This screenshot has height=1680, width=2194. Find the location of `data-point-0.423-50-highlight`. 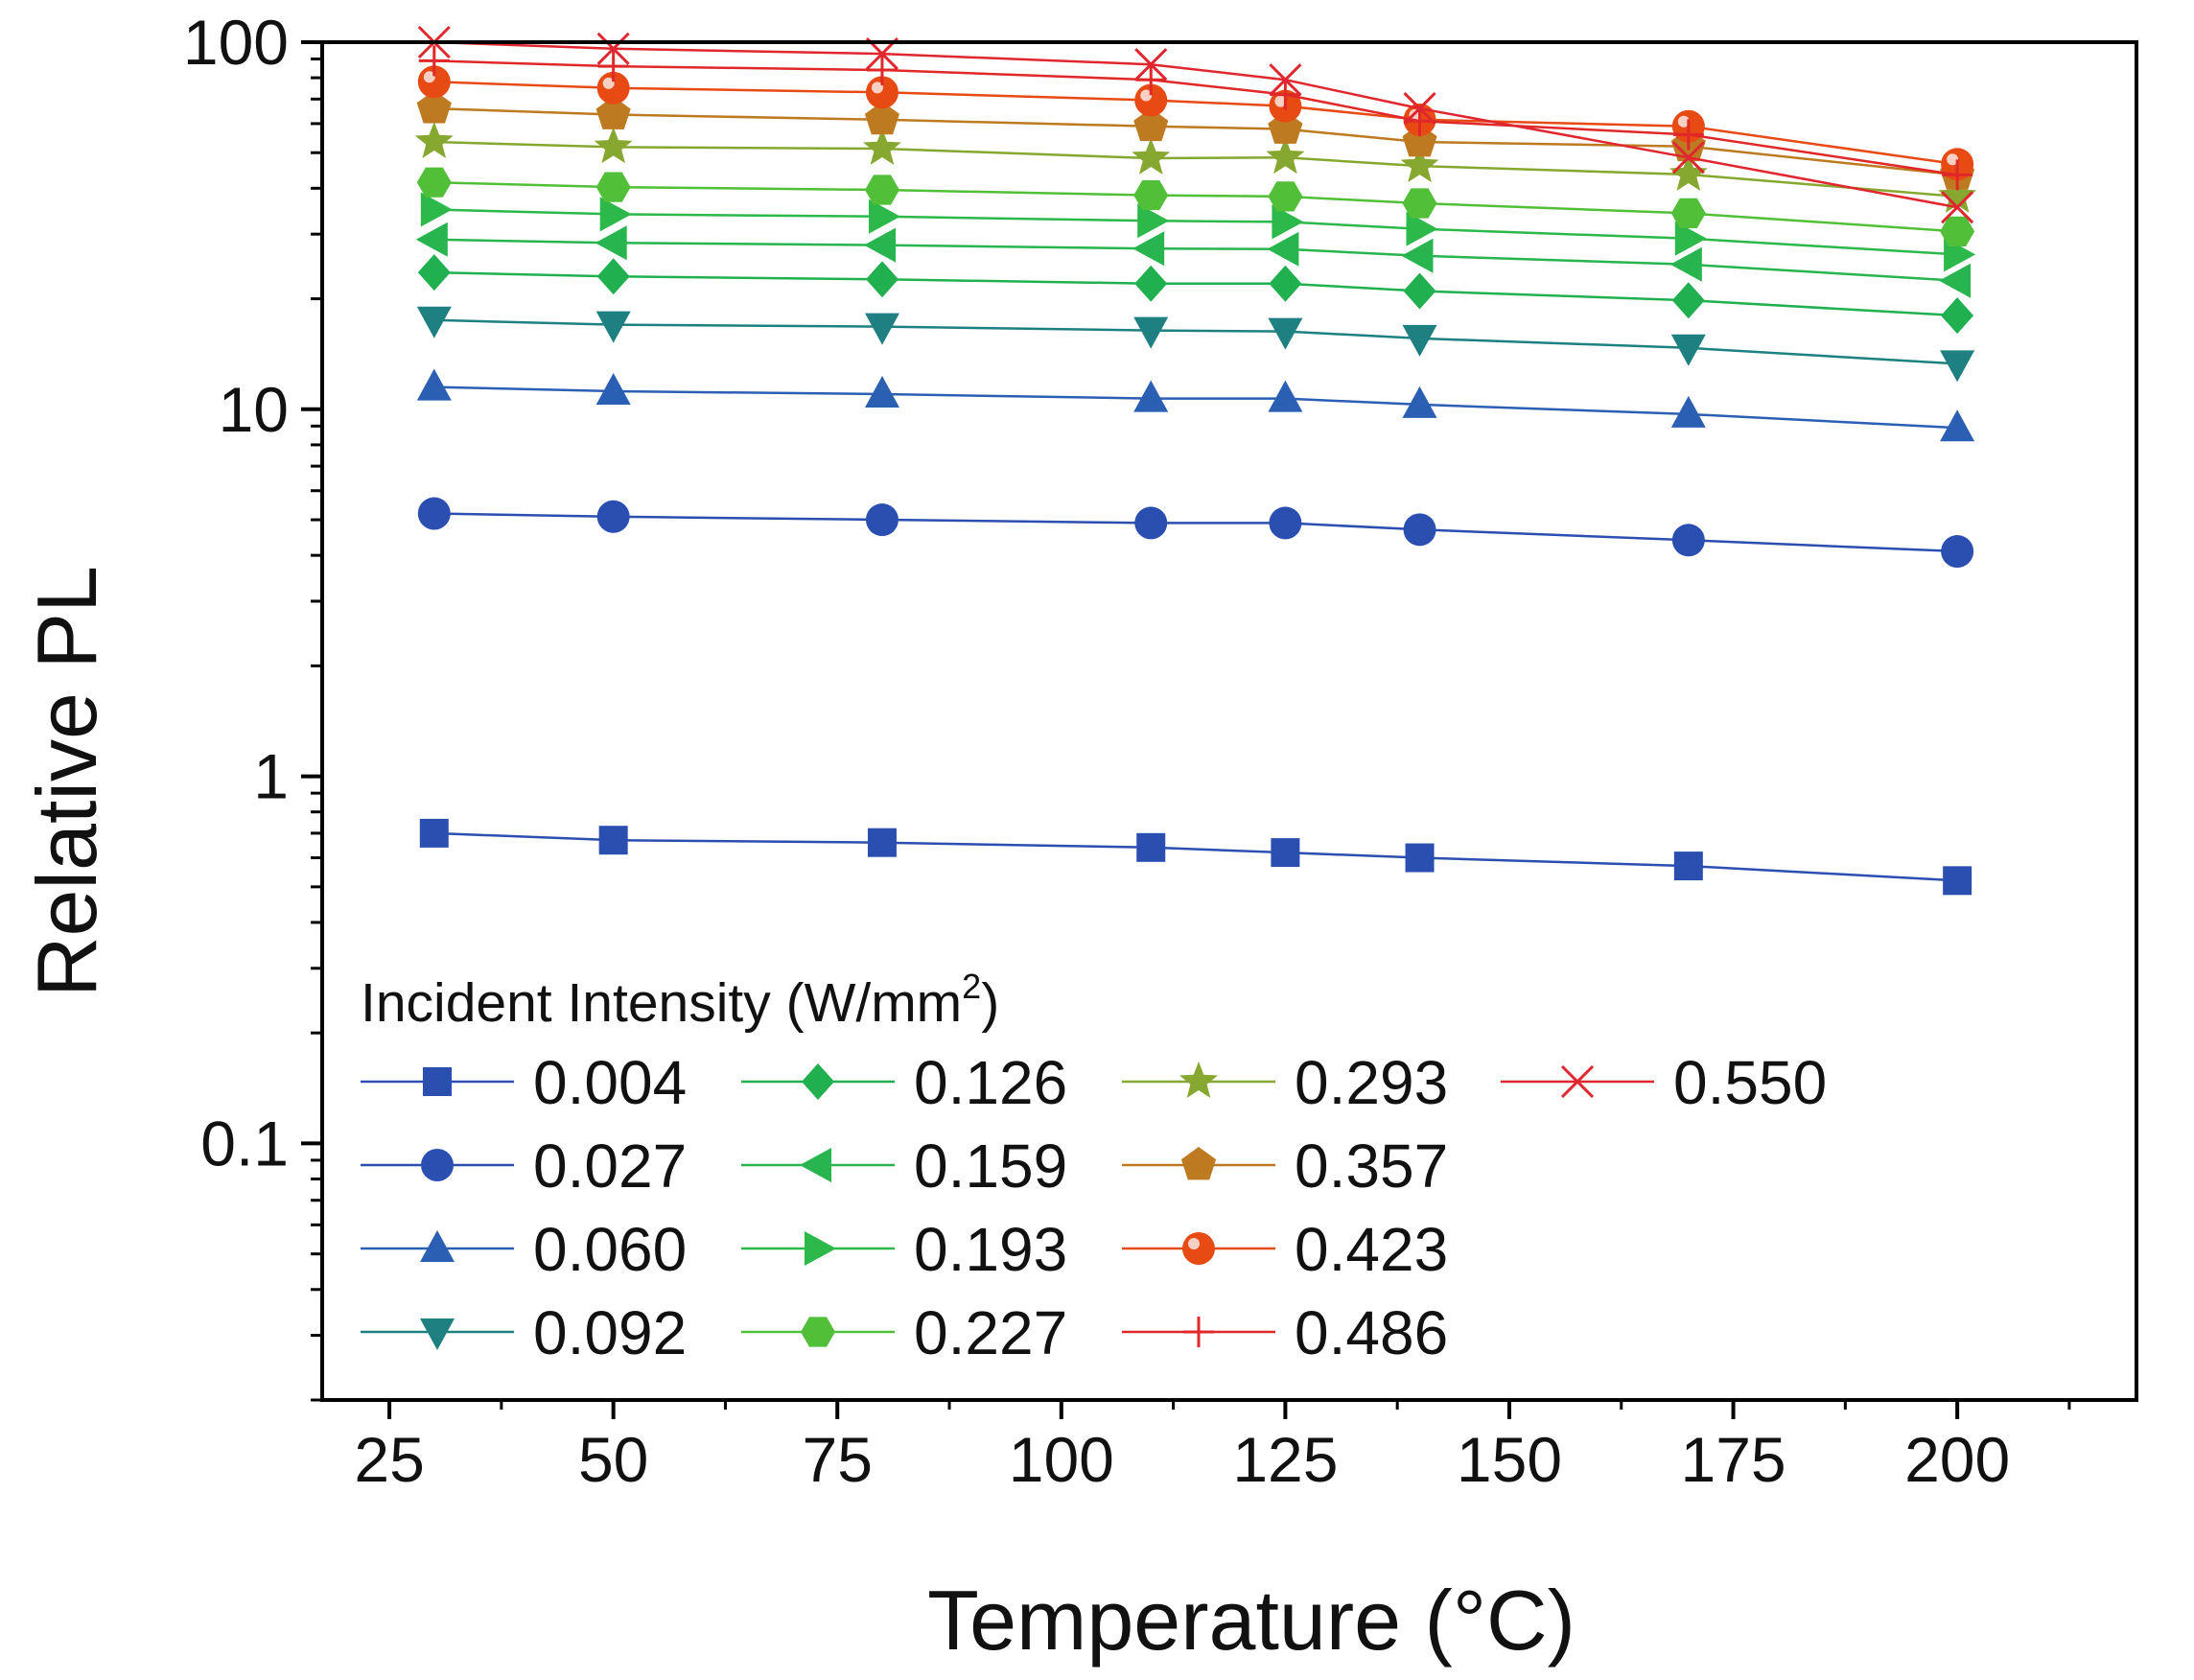

data-point-0.423-50-highlight is located at coordinates (608, 83).